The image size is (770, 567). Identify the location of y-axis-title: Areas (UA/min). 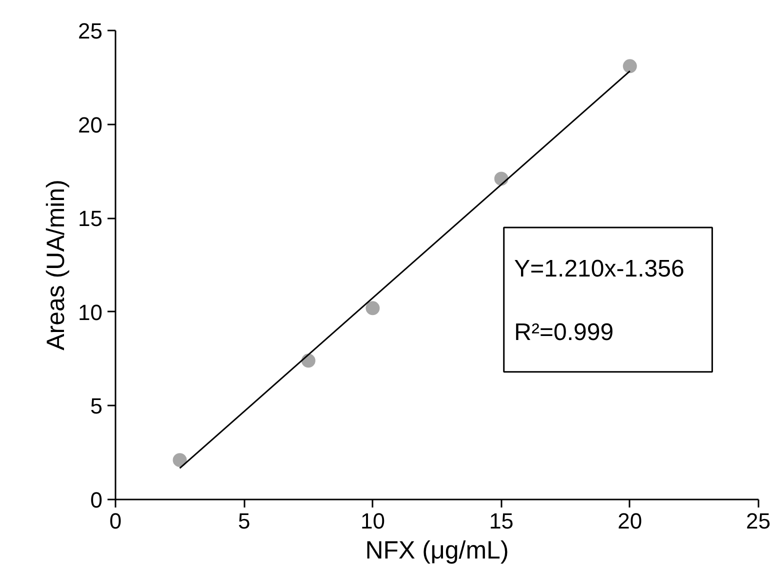
(56, 265).